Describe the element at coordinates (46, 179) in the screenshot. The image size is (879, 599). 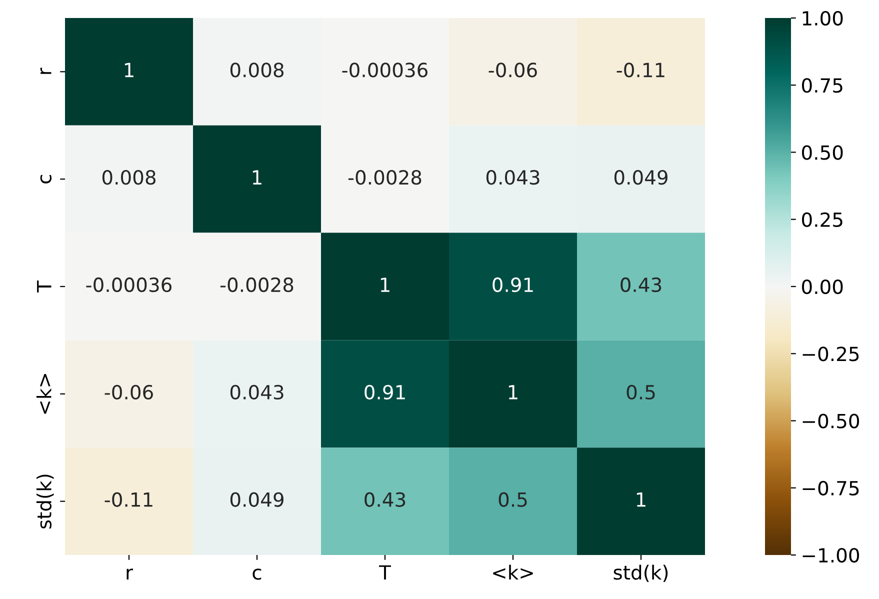
I see `y-tick-label: c` at that location.